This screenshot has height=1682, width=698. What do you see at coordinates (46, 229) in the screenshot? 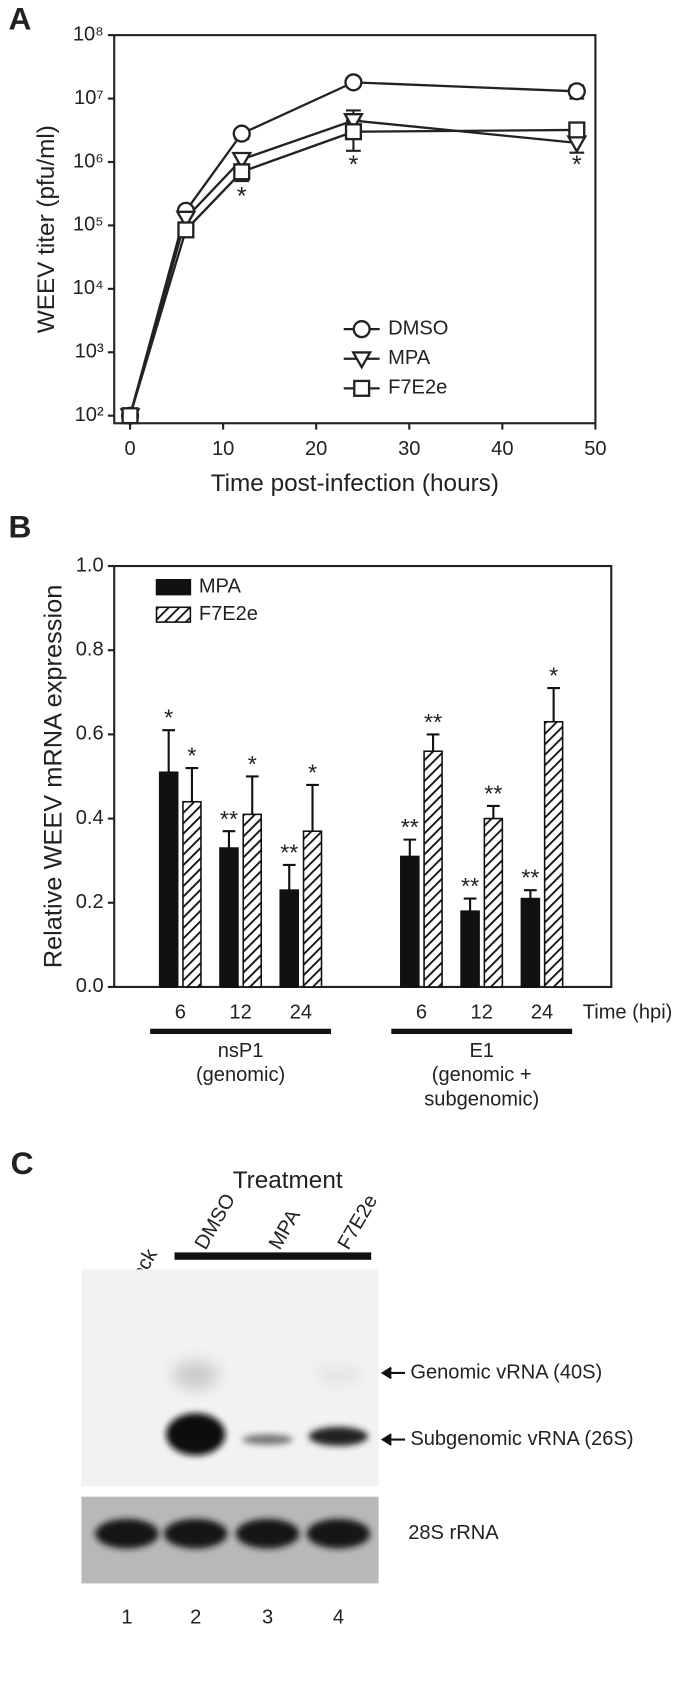
I see `y-axis-label: WEEV titer (pfu/ml)` at bounding box center [46, 229].